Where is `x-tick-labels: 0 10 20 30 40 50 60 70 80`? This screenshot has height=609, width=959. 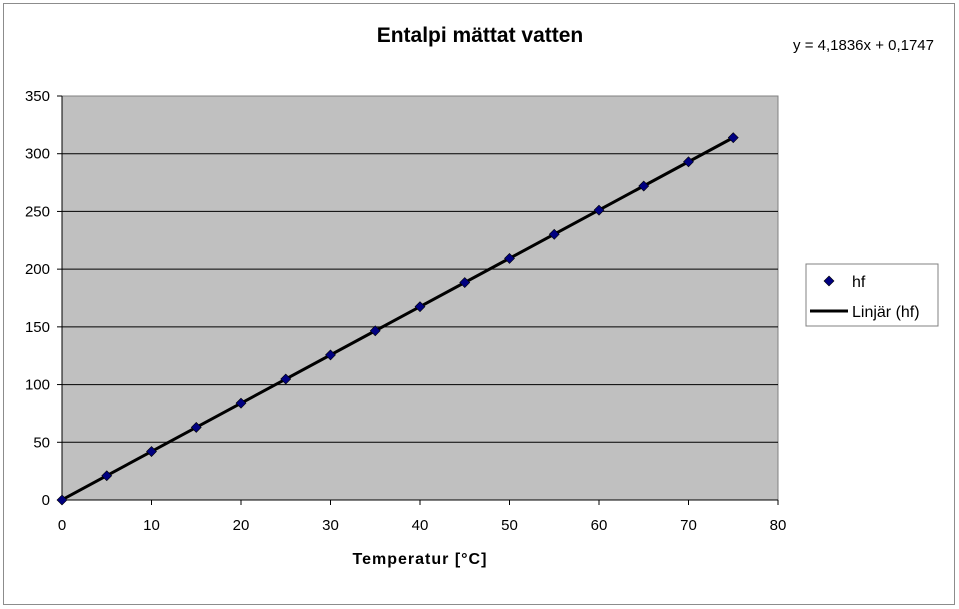 x-tick-labels: 0 10 20 30 40 50 60 70 80 is located at coordinates (422, 525).